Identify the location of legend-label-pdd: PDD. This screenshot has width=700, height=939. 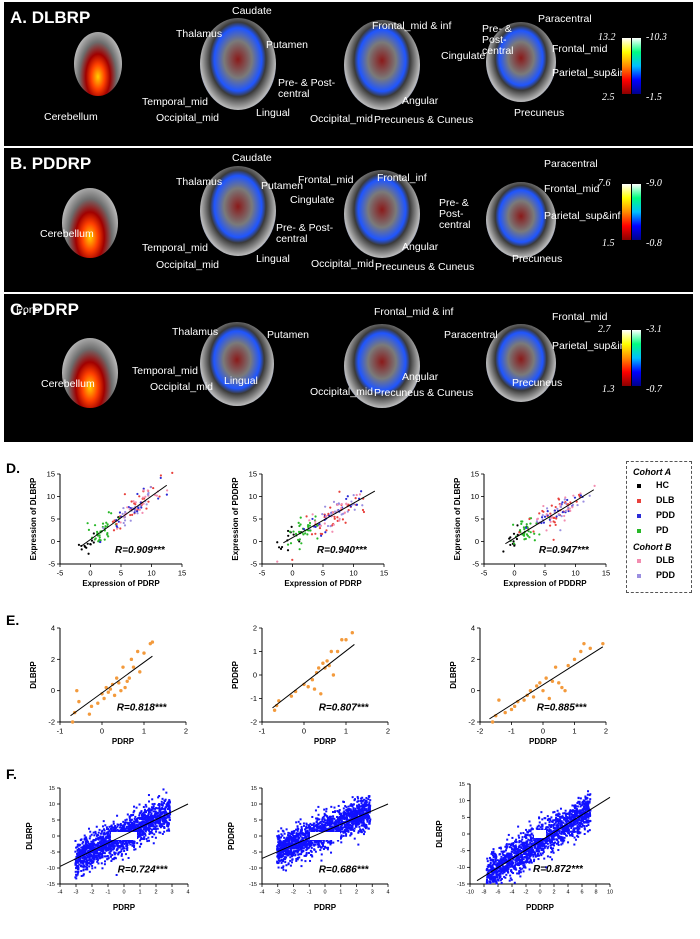
(666, 515).